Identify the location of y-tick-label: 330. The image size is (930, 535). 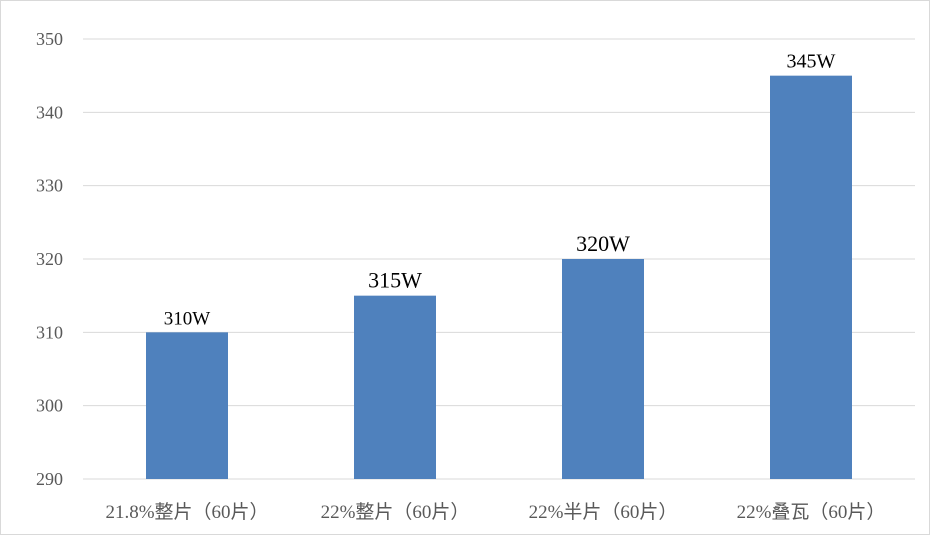
(49, 186).